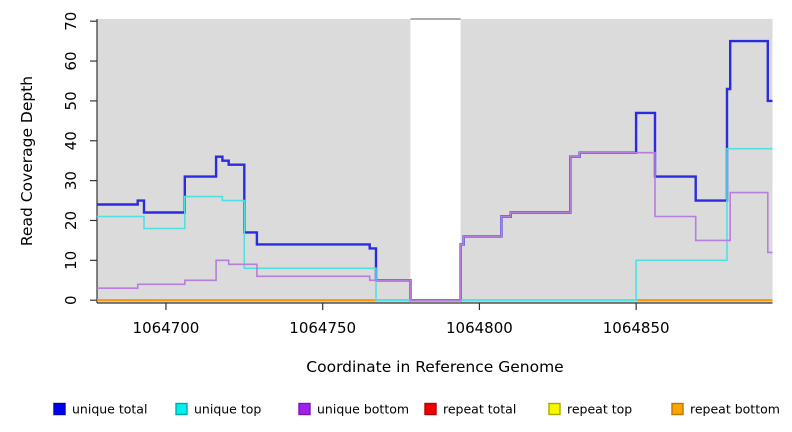 The image size is (792, 432). I want to click on legend-marker-unique-top, so click(181, 409).